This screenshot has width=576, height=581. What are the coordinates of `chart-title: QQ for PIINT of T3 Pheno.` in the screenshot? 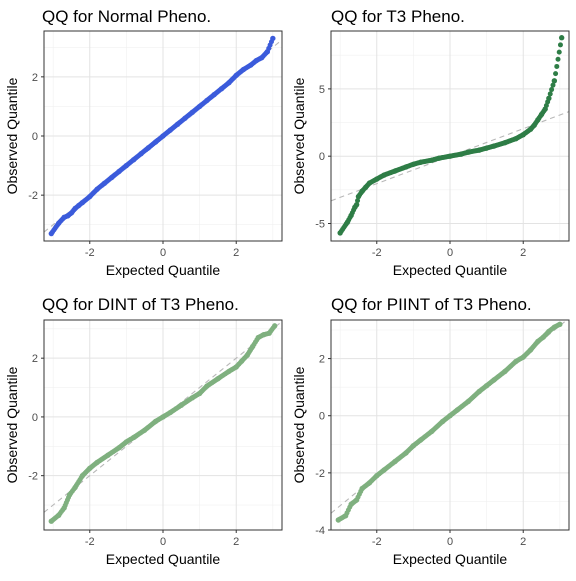 It's located at (431, 304).